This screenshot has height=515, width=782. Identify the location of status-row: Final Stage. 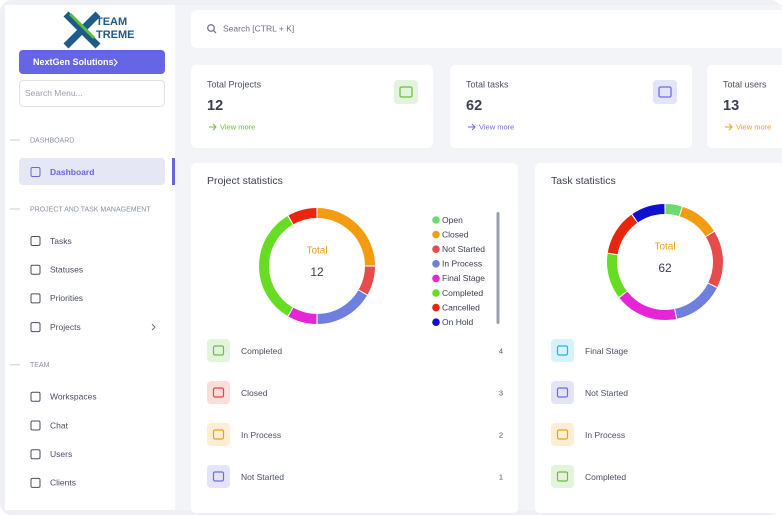
(589, 350).